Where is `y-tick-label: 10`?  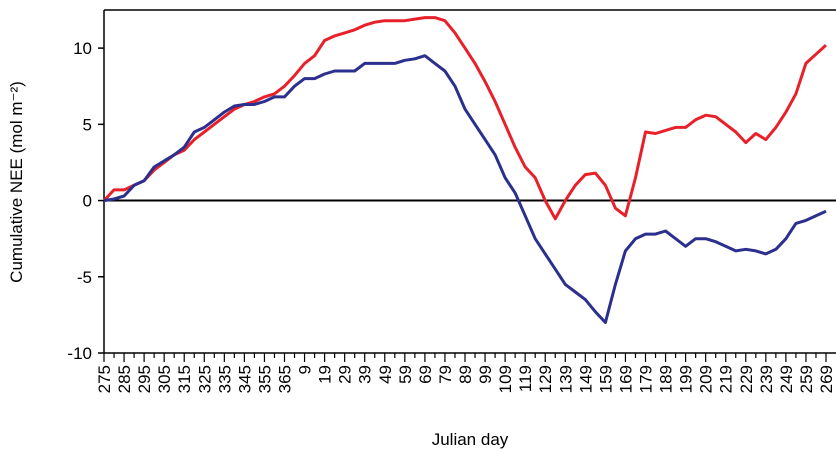
y-tick-label: 10 is located at coordinates (82, 48).